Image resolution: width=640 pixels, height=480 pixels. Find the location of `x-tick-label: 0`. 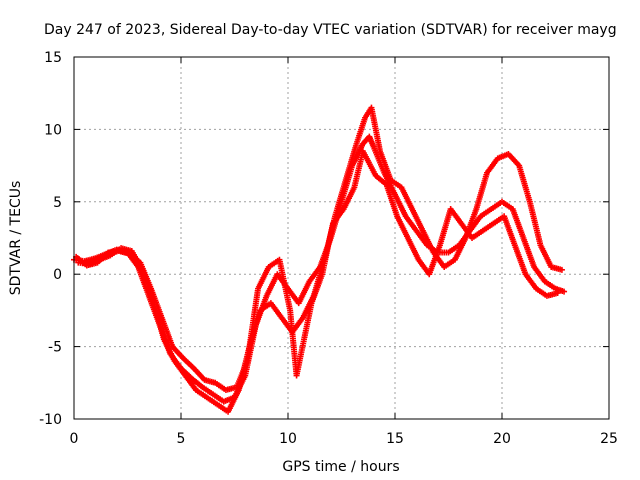

x-tick-label: 0 is located at coordinates (74, 439).